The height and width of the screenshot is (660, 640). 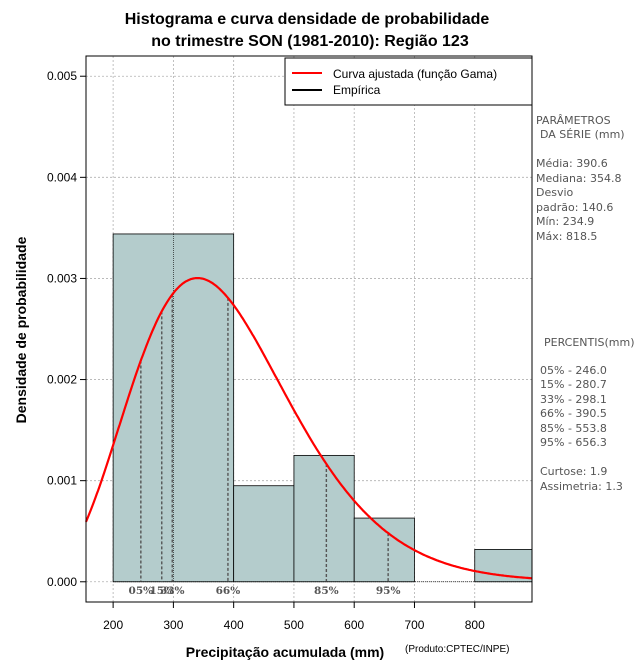 I want to click on percentile-label: 05%, so click(x=141, y=591).